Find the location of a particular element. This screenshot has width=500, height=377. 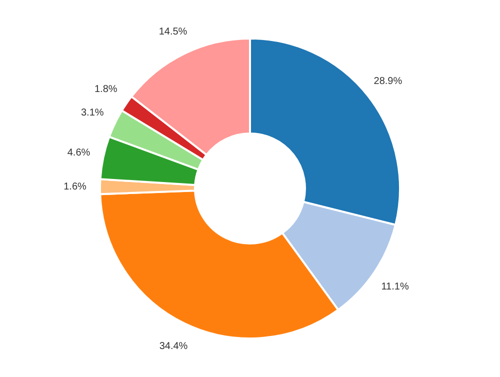

data-label: 1.8% is located at coordinates (106, 90).